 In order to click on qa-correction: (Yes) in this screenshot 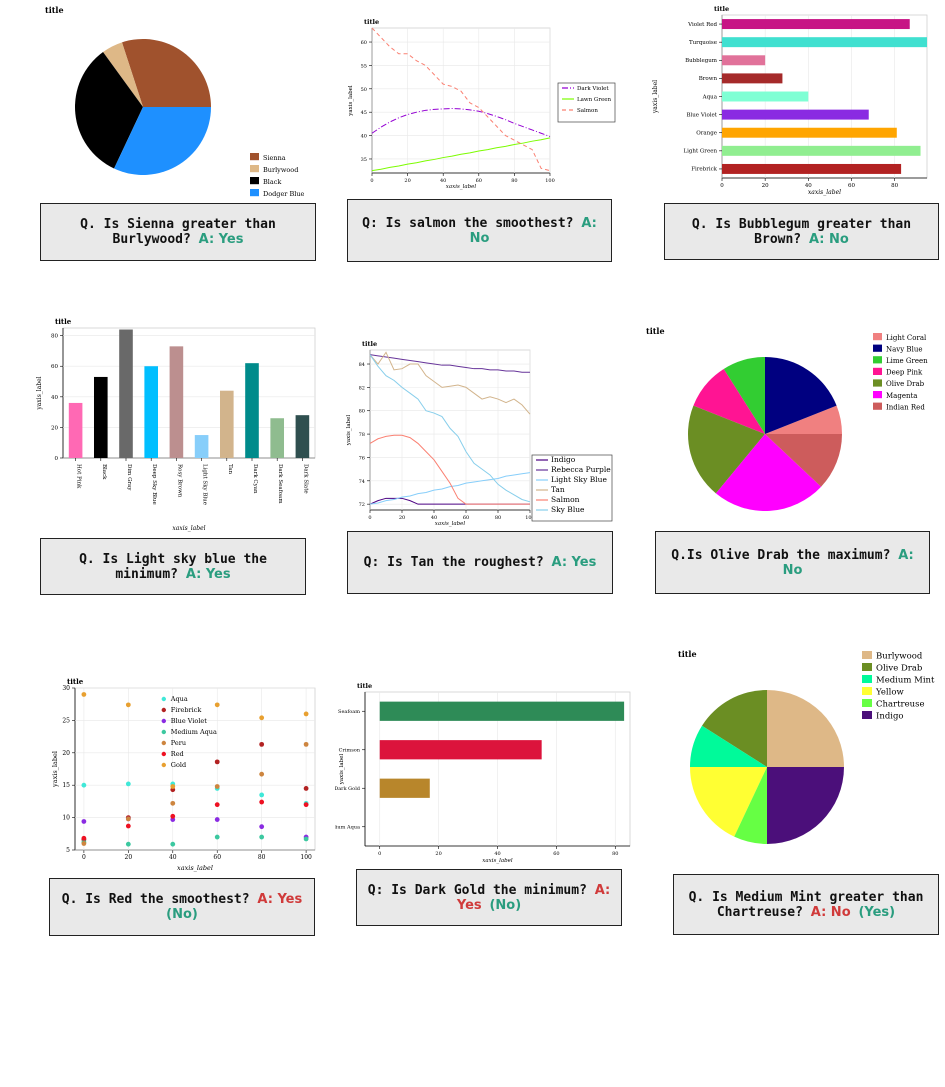, I will do `click(877, 912)`.